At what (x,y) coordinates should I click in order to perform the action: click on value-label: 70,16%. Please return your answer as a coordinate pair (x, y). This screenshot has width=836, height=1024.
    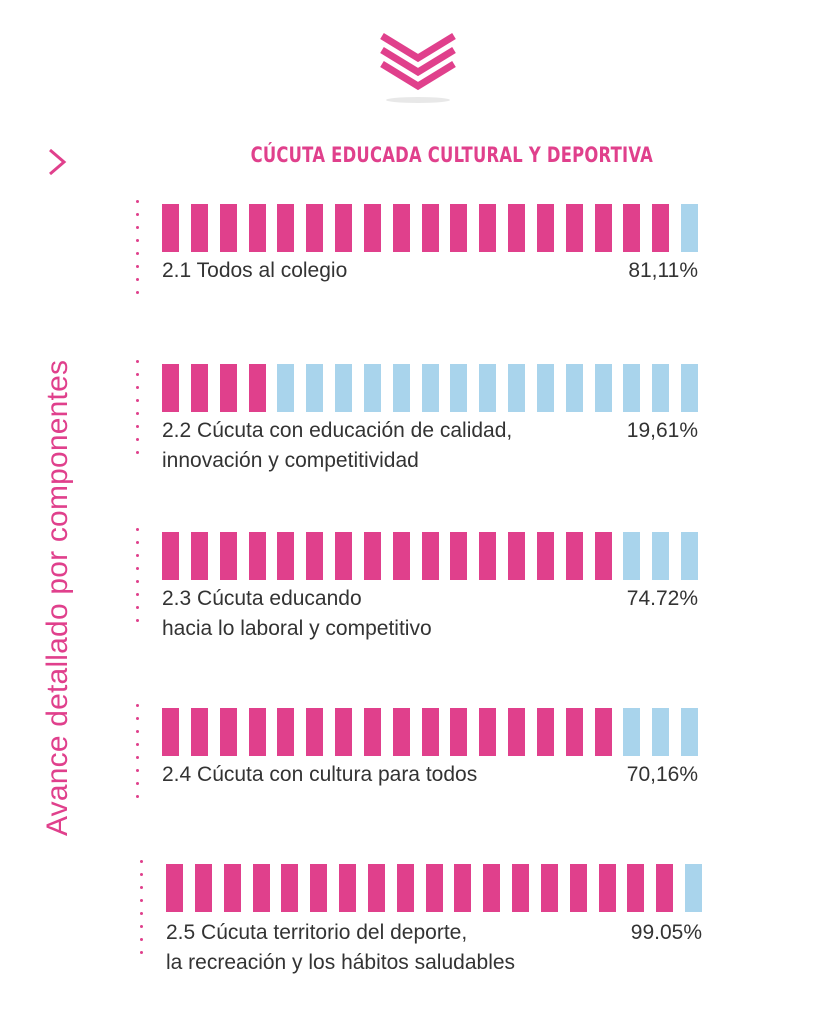
    Looking at the image, I should click on (662, 774).